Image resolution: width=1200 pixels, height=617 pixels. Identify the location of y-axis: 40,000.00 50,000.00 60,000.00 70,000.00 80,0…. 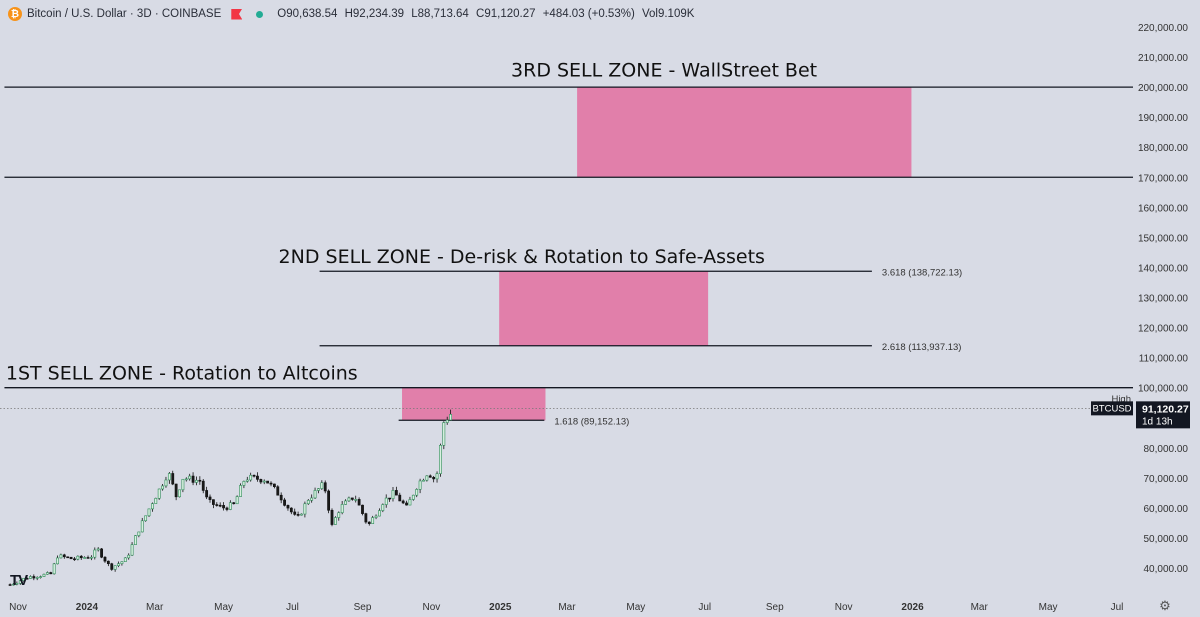
(1163, 299).